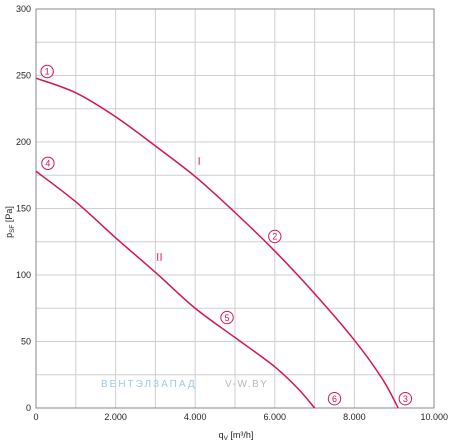 This screenshot has height=448, width=456. I want to click on marker-label-6: 6, so click(334, 399).